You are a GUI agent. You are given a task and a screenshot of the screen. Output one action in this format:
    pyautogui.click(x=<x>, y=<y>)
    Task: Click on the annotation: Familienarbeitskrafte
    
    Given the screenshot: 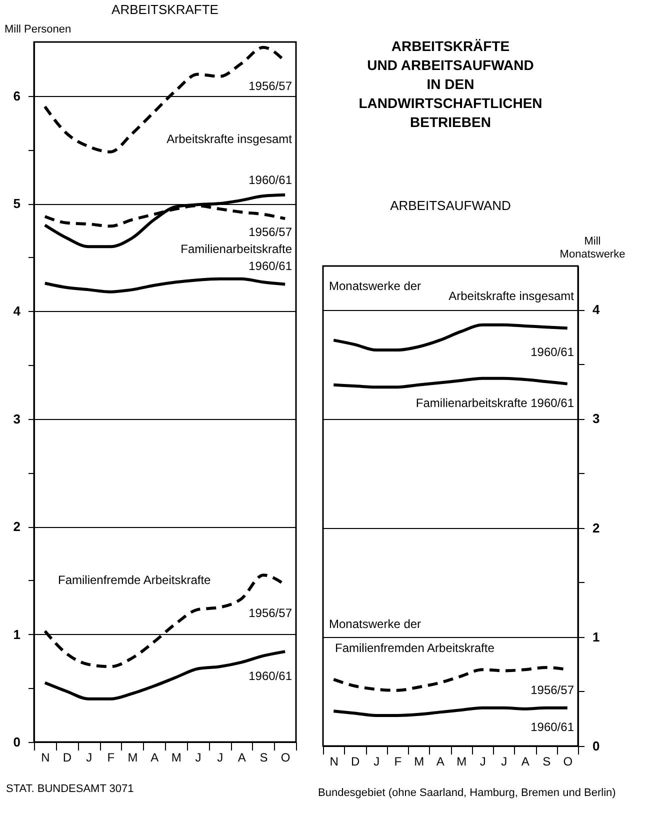 What is the action you would take?
    pyautogui.click(x=236, y=249)
    